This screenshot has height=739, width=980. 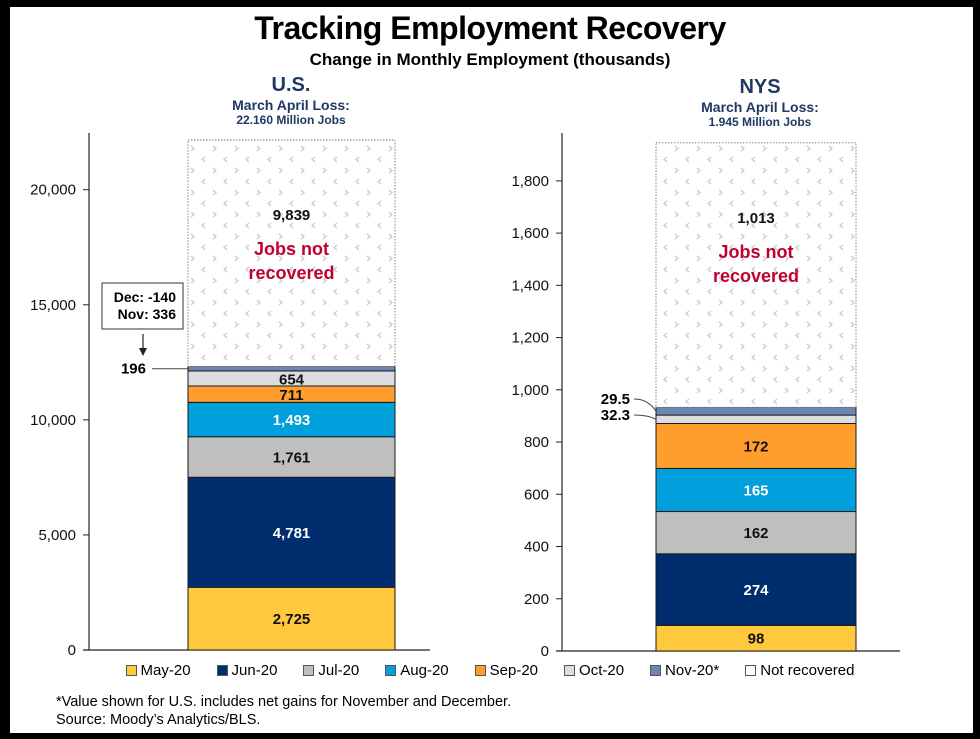 I want to click on legend-label: Nov-20*, so click(x=692, y=670).